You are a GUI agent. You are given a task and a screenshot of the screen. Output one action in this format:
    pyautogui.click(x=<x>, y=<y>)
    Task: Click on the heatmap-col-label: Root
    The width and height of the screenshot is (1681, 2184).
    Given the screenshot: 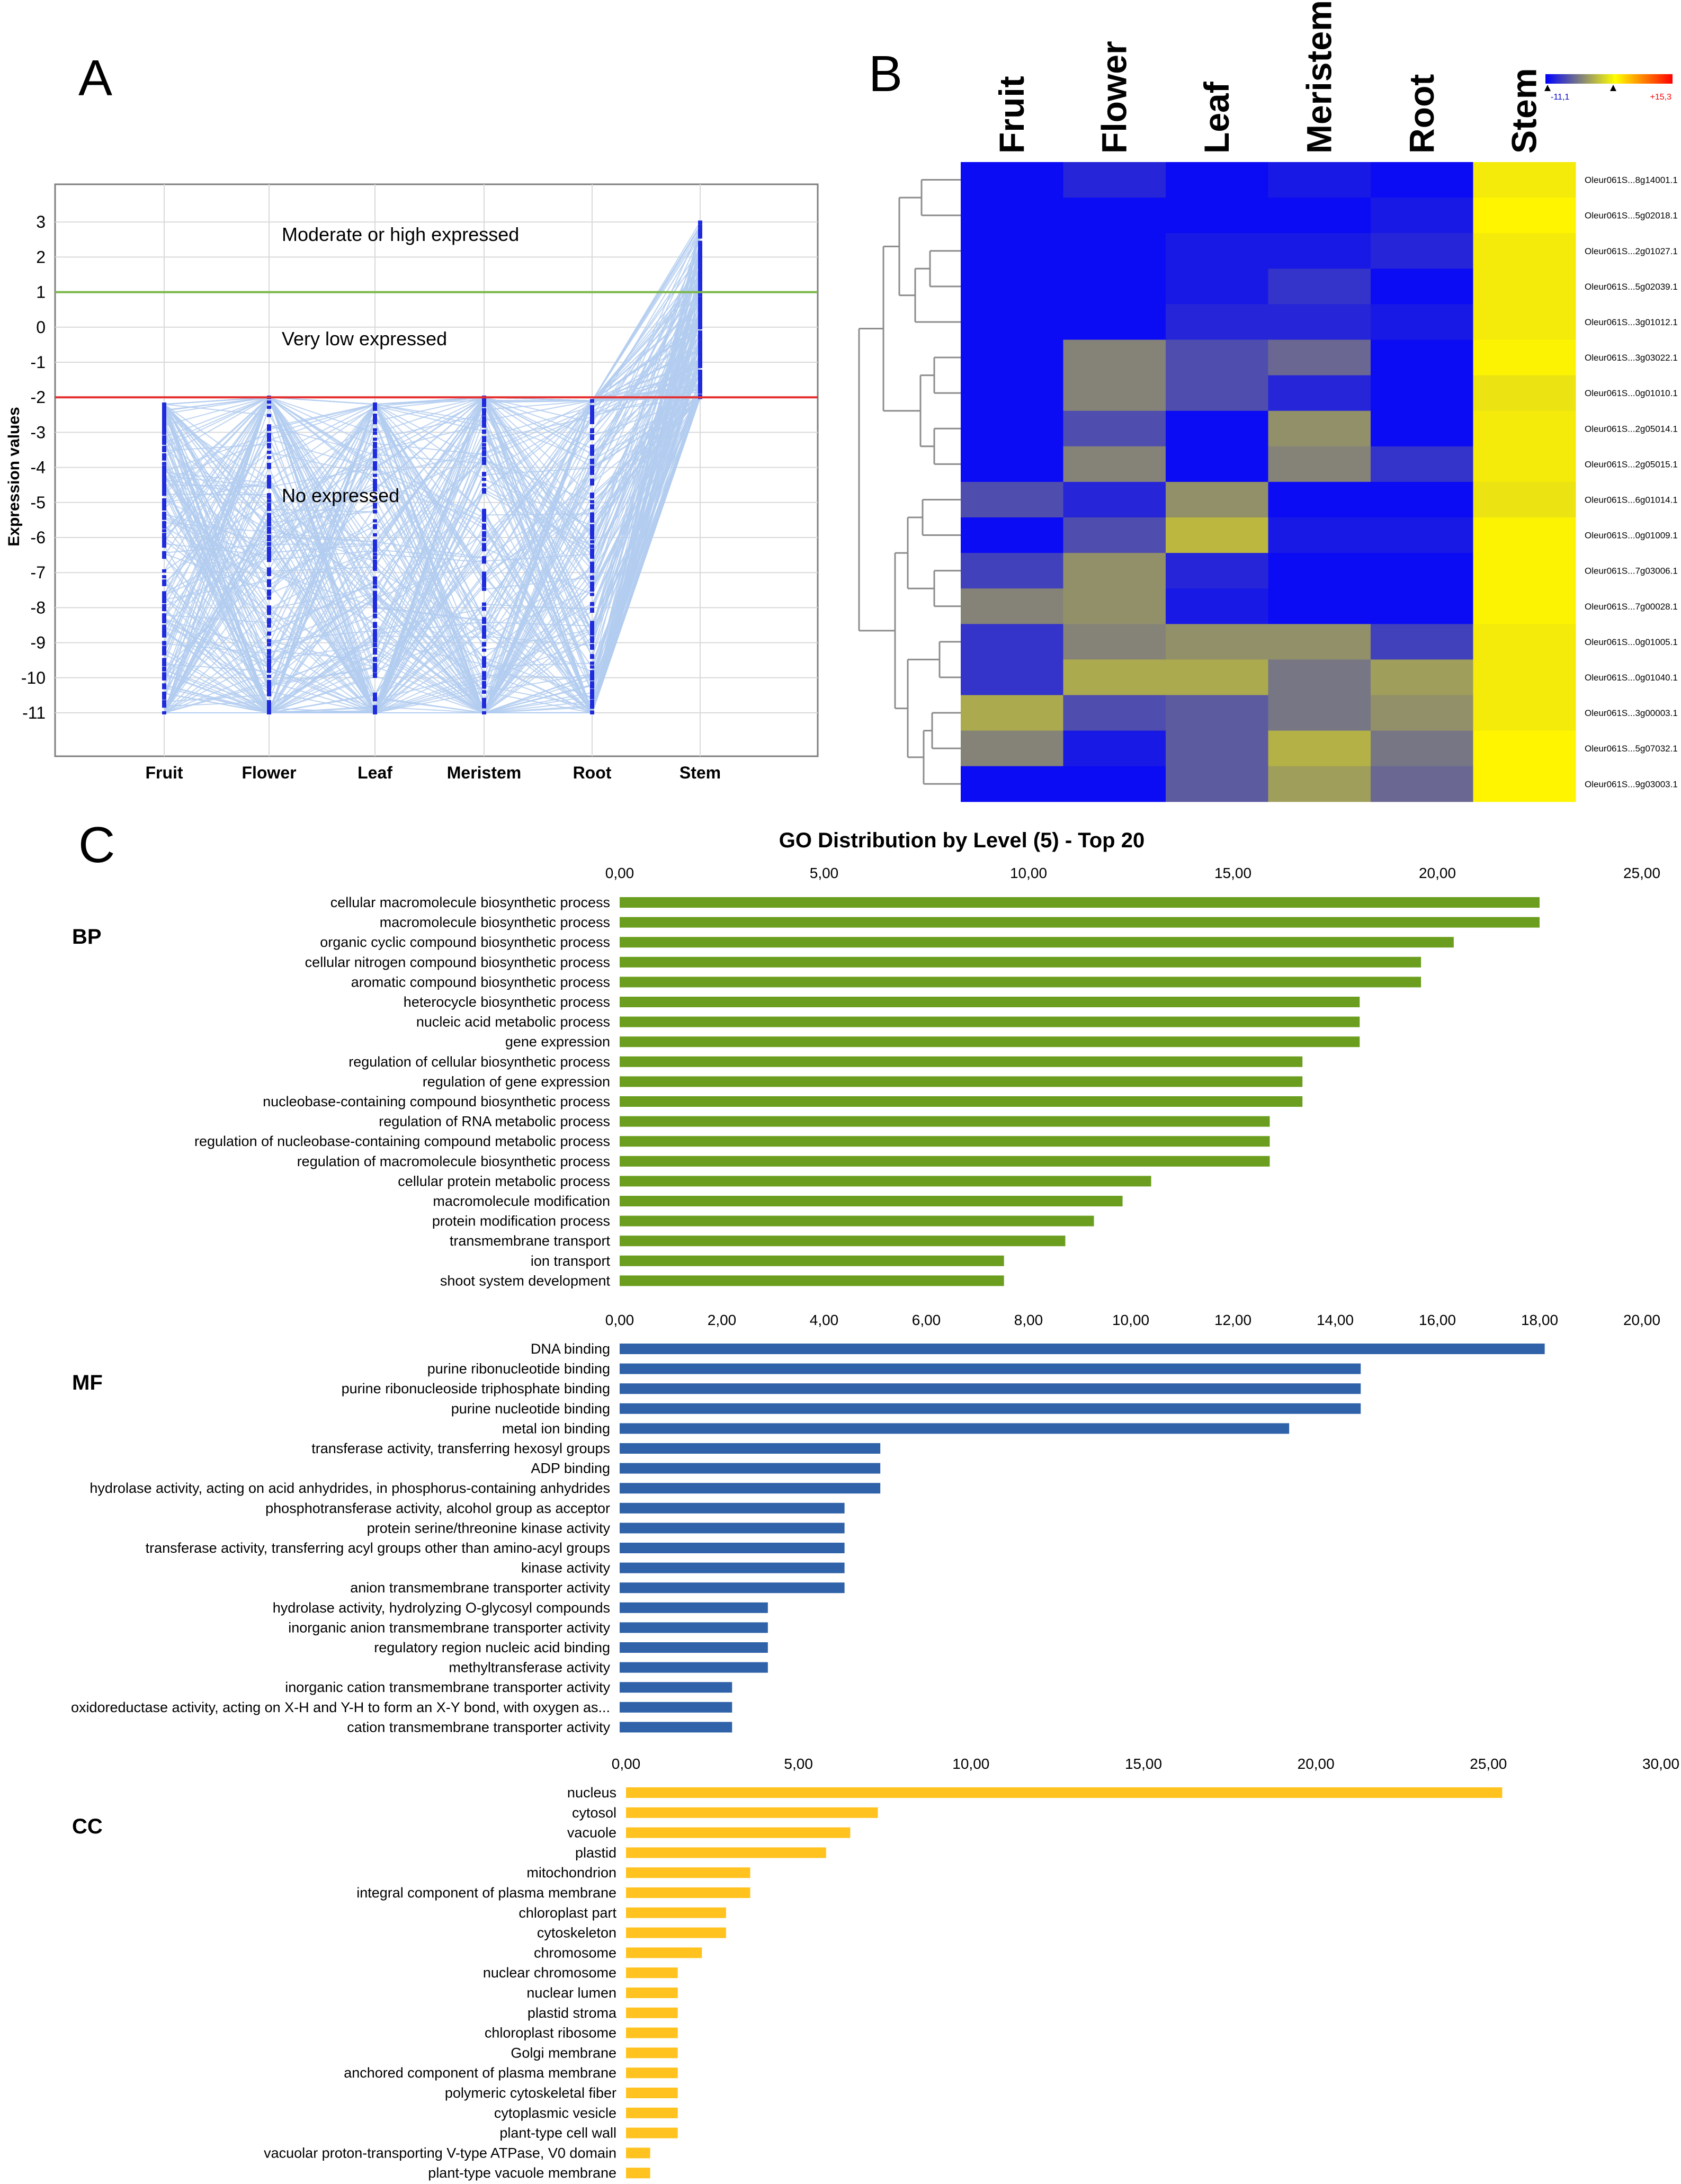 What is the action you would take?
    pyautogui.click(x=1421, y=114)
    